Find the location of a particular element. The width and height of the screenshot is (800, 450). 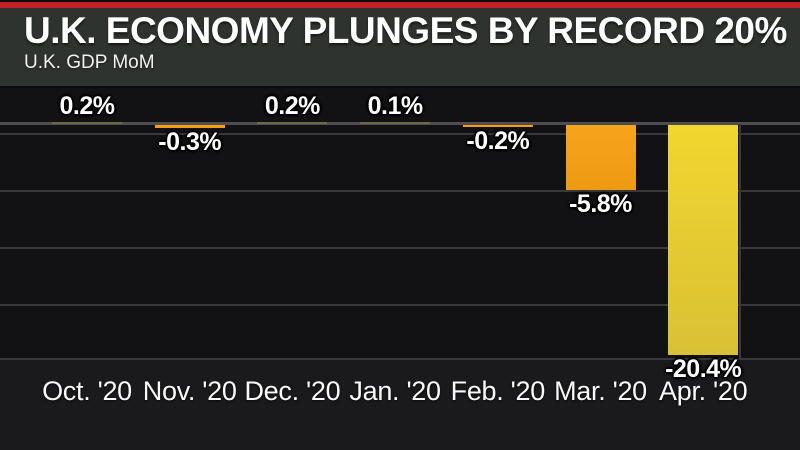

value-label-mar-20: -5.8% is located at coordinates (600, 204).